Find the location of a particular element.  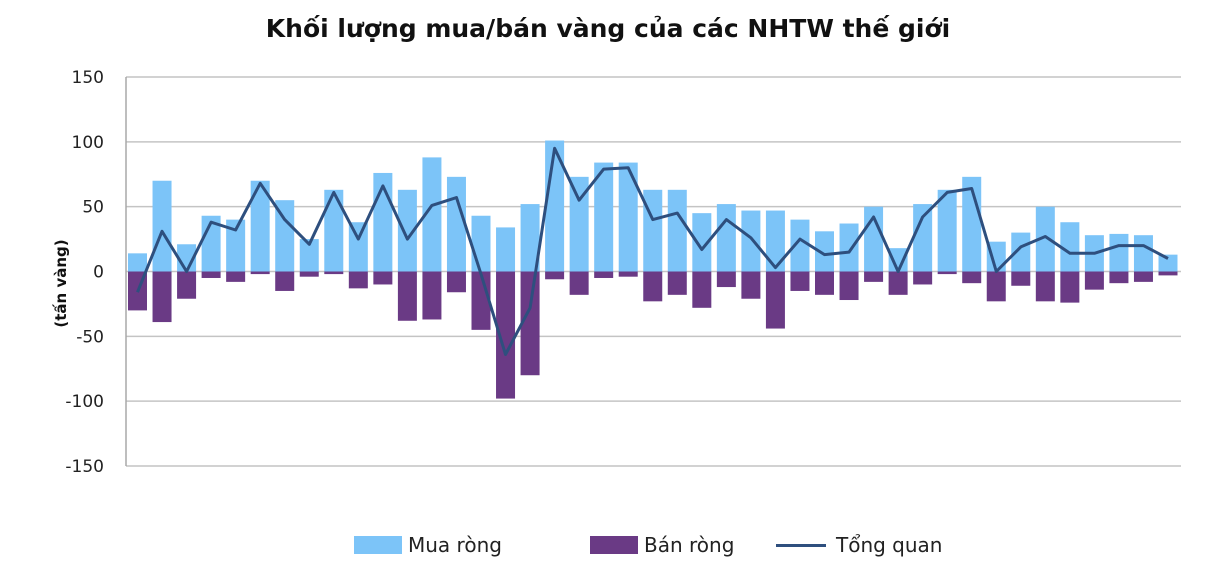

legend-swatch-mua-rong is located at coordinates (378, 545).